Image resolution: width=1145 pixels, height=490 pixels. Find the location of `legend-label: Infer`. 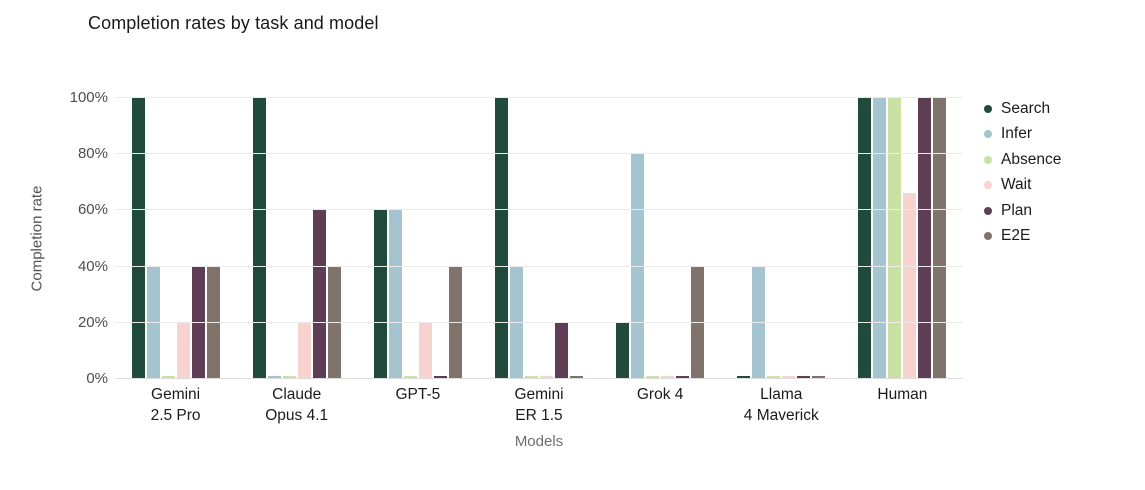

legend-label: Infer is located at coordinates (1017, 134).